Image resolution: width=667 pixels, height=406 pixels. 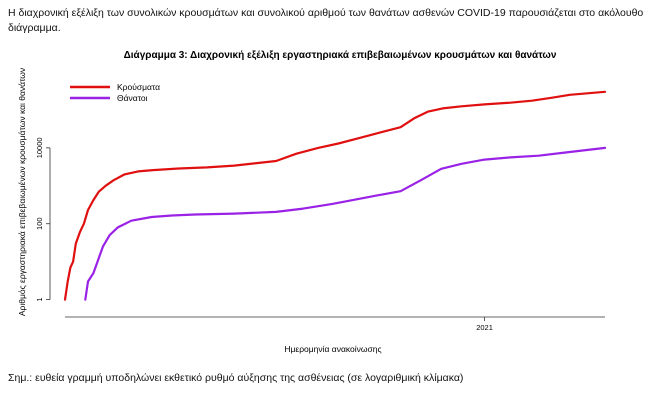 What do you see at coordinates (39, 147) in the screenshot?
I see `y-tick-label-2: 10000` at bounding box center [39, 147].